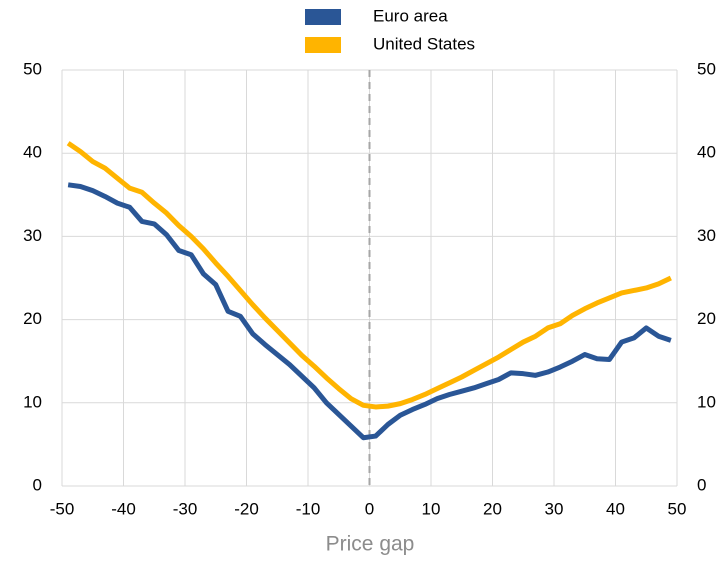 The image size is (724, 565). Describe the element at coordinates (677, 508) in the screenshot. I see `x-tick-label: 50` at that location.